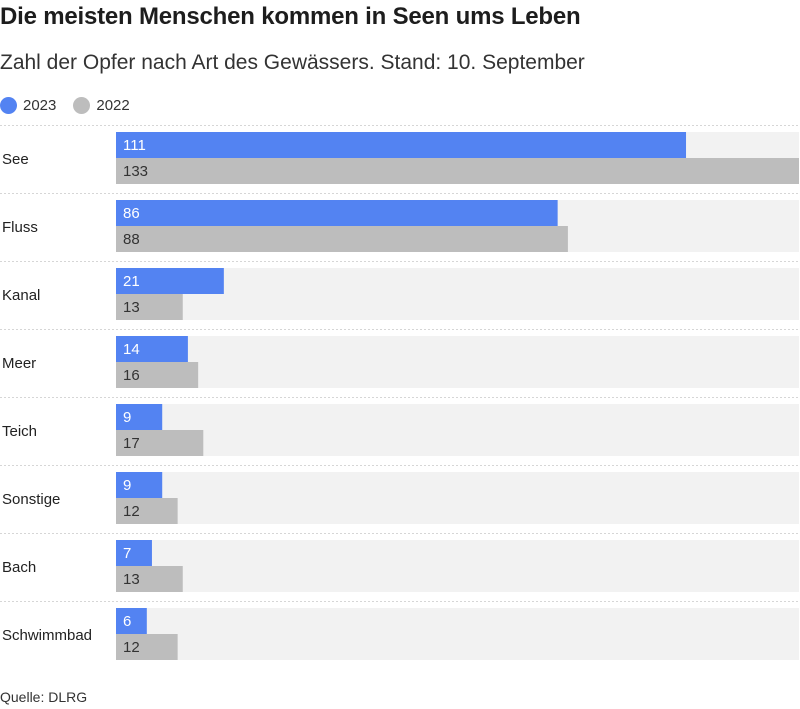 Image resolution: width=800 pixels, height=709 pixels. What do you see at coordinates (131, 349) in the screenshot?
I see `data-label-2023: 14` at bounding box center [131, 349].